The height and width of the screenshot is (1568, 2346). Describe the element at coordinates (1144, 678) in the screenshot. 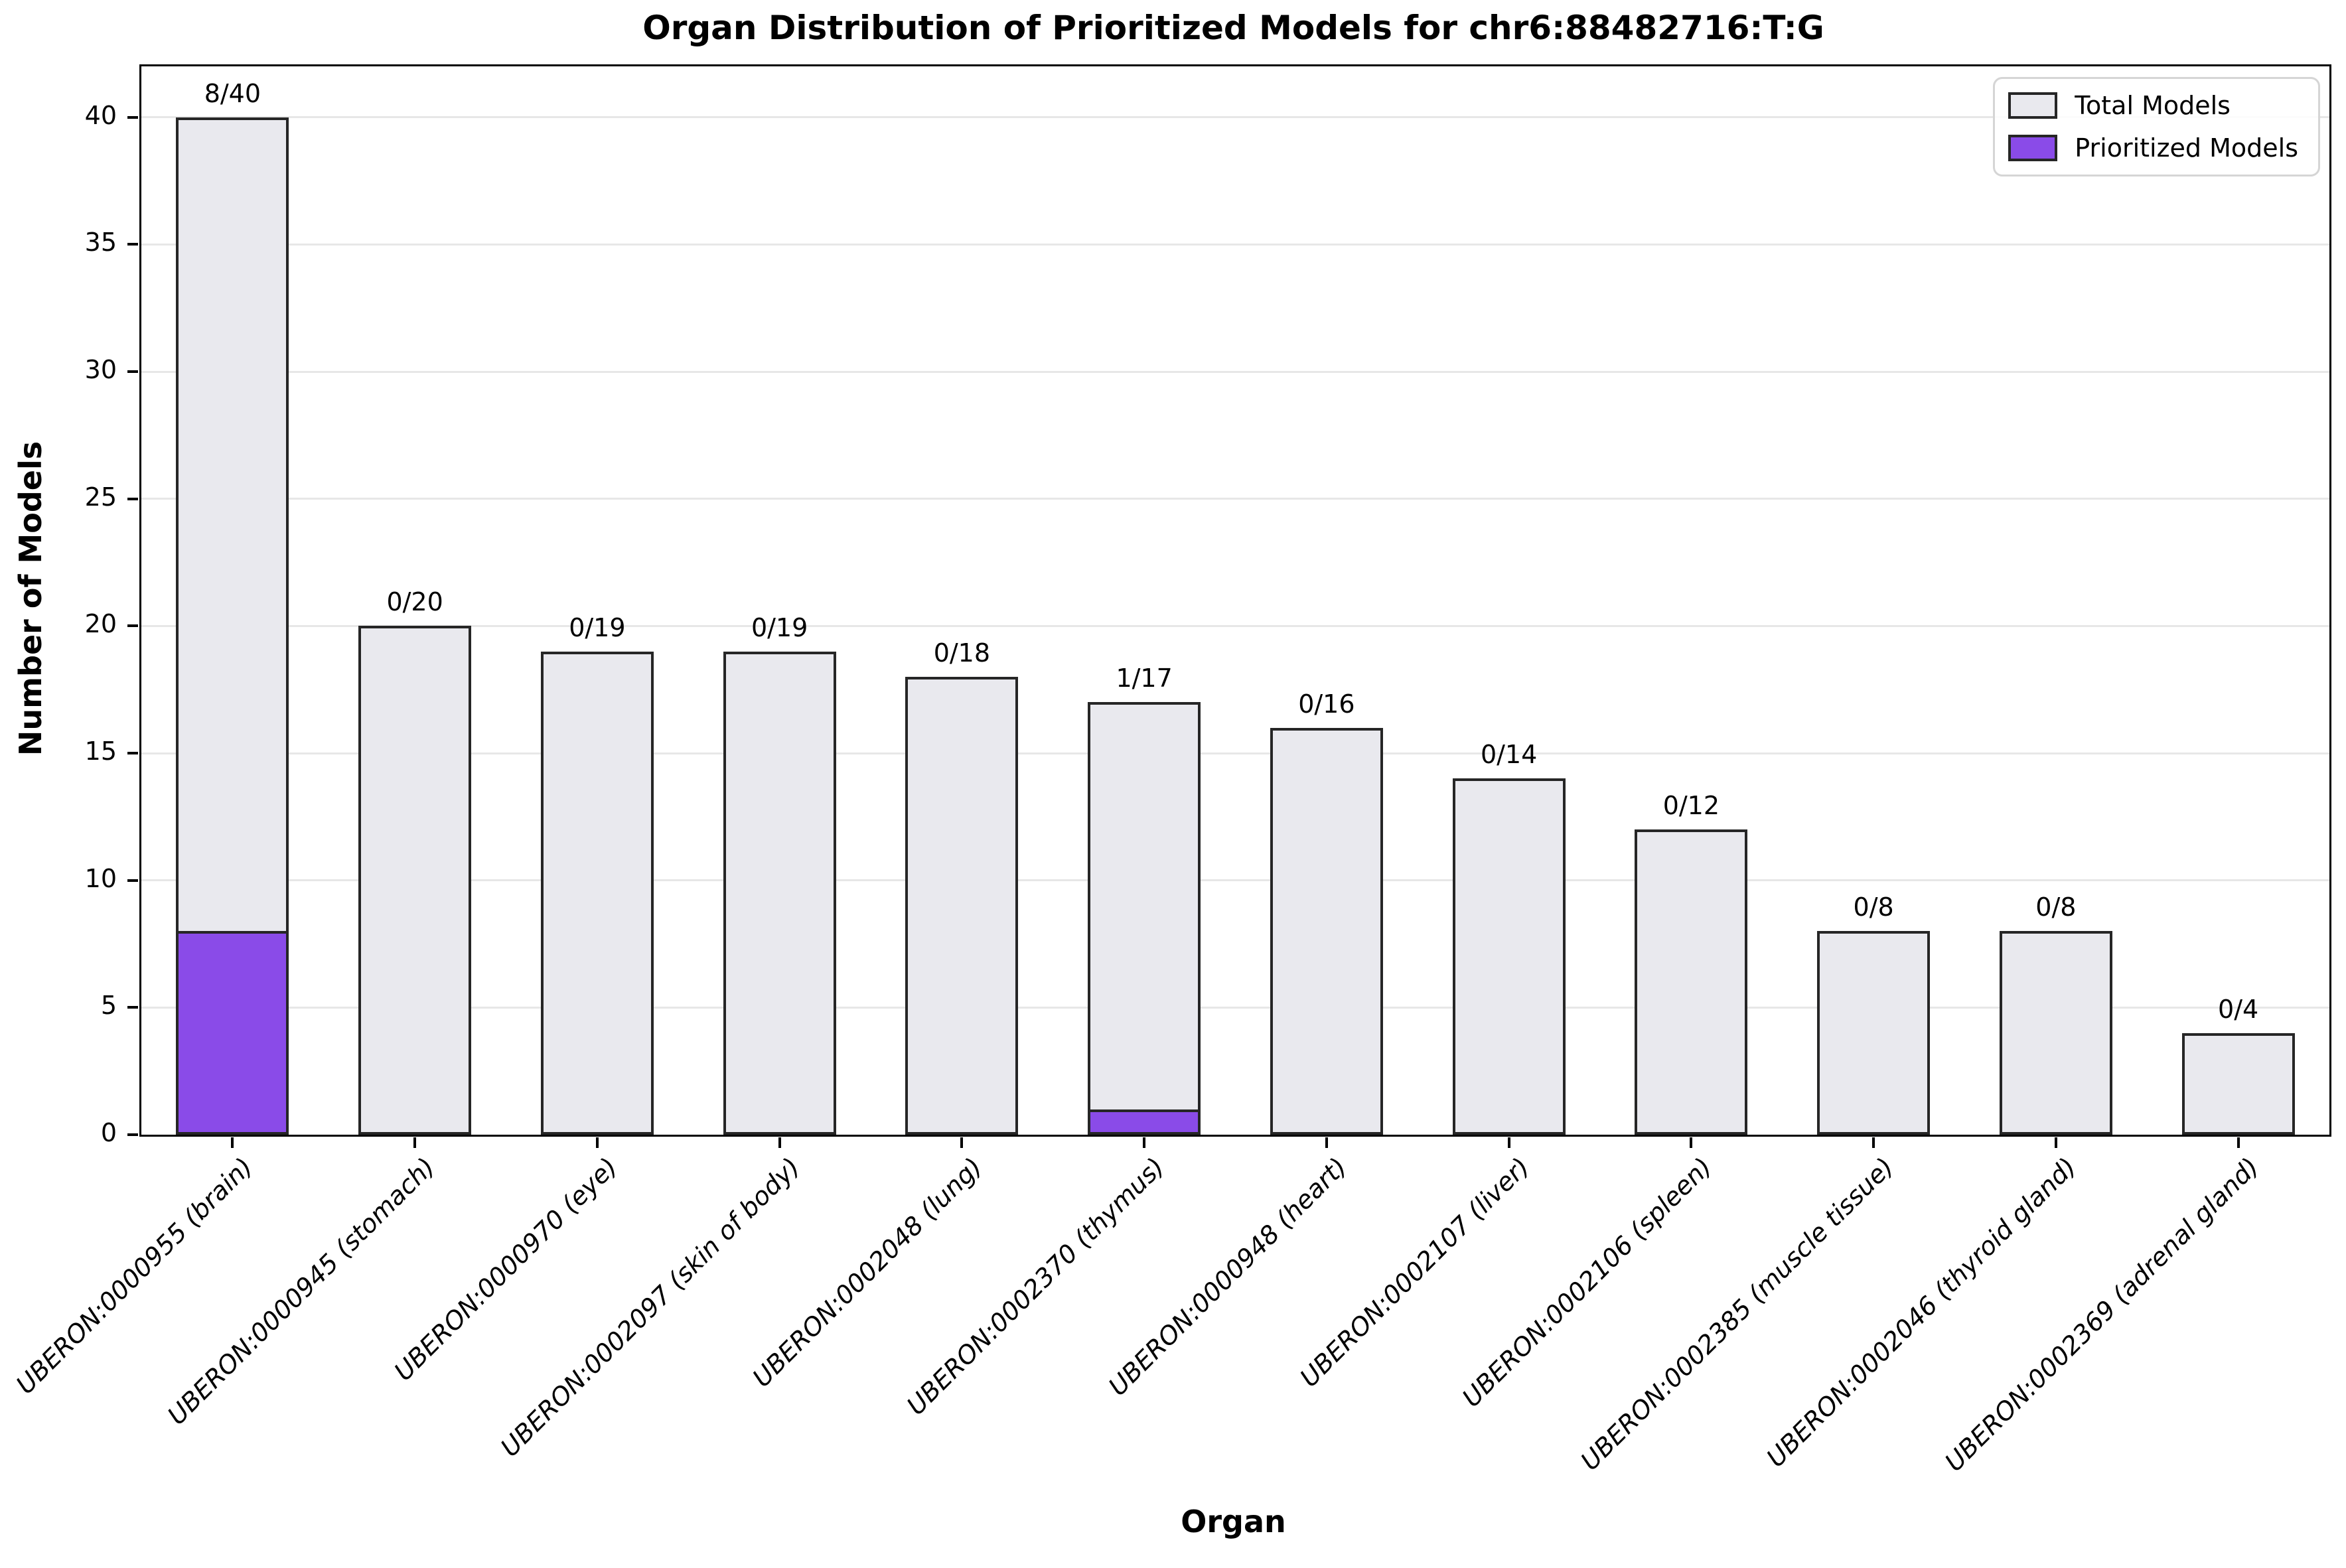

I see `bar-value-label: 1/17` at that location.